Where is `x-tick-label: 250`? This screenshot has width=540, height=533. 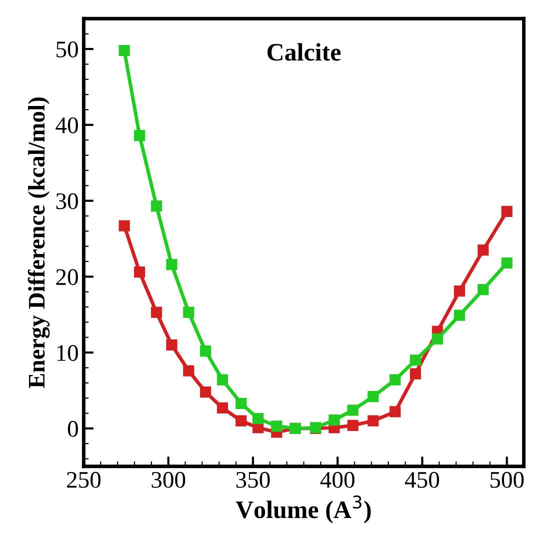
x-tick-label: 250 is located at coordinates (84, 480).